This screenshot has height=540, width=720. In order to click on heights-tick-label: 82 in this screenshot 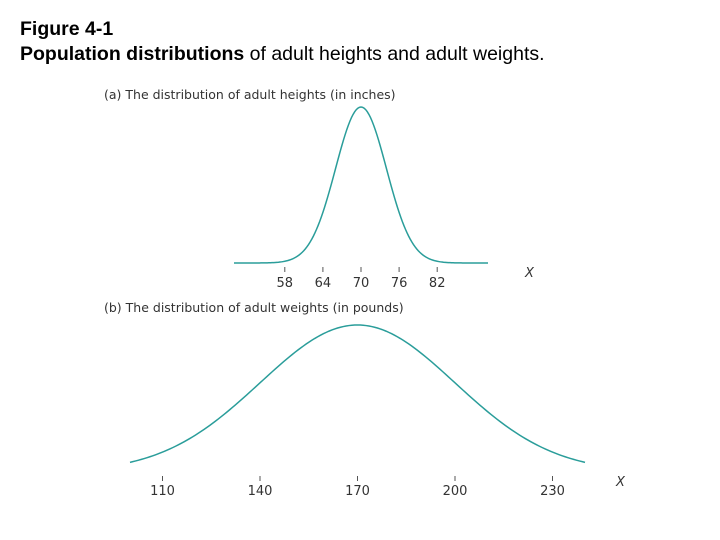, I will do `click(437, 283)`.